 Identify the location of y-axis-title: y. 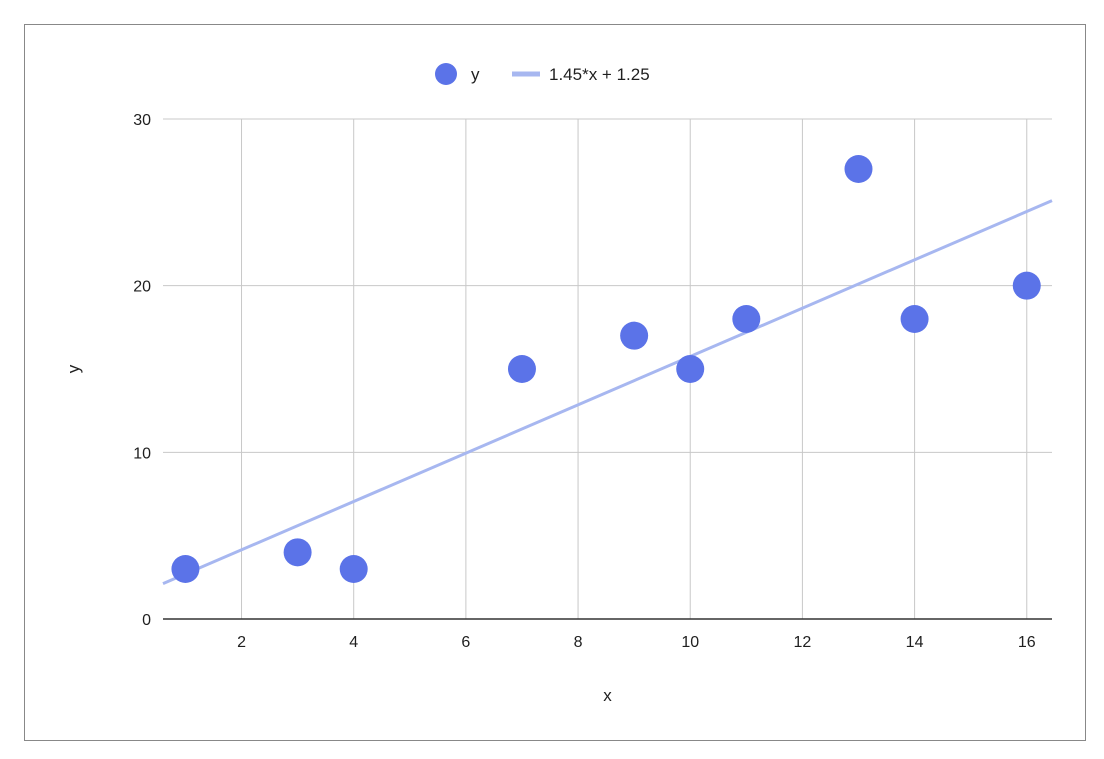
(73, 368).